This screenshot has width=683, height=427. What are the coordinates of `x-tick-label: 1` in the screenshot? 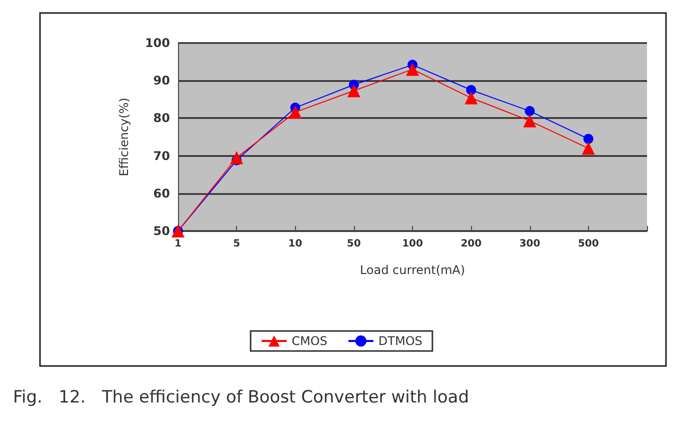 It's located at (178, 244).